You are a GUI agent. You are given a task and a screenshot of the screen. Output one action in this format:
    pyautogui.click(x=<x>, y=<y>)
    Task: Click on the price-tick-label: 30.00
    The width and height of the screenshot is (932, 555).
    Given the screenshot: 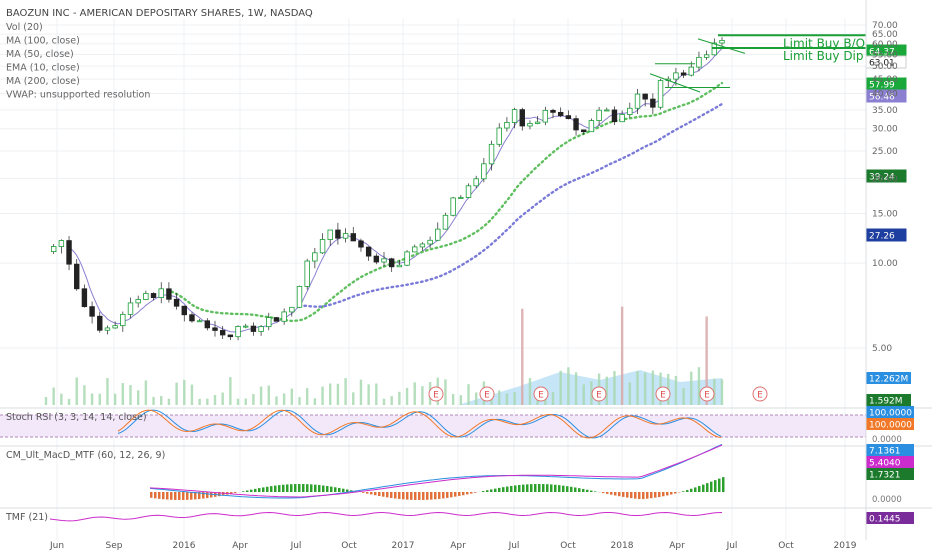 What is the action you would take?
    pyautogui.click(x=885, y=130)
    